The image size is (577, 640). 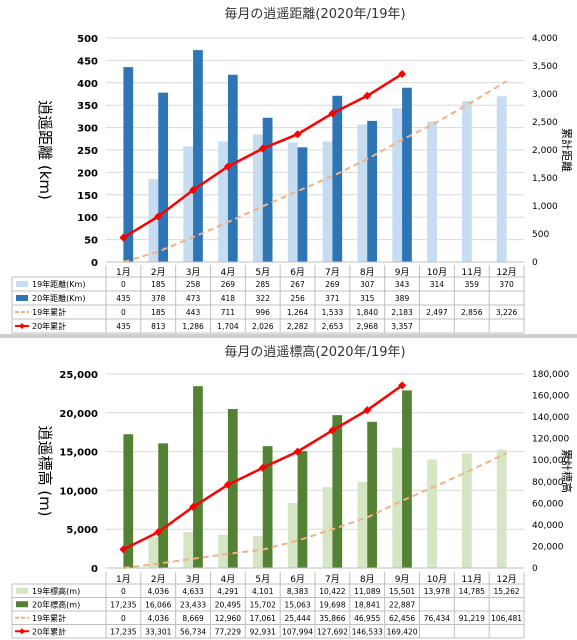 I want to click on data-table-cell: 15,063, so click(x=297, y=604).